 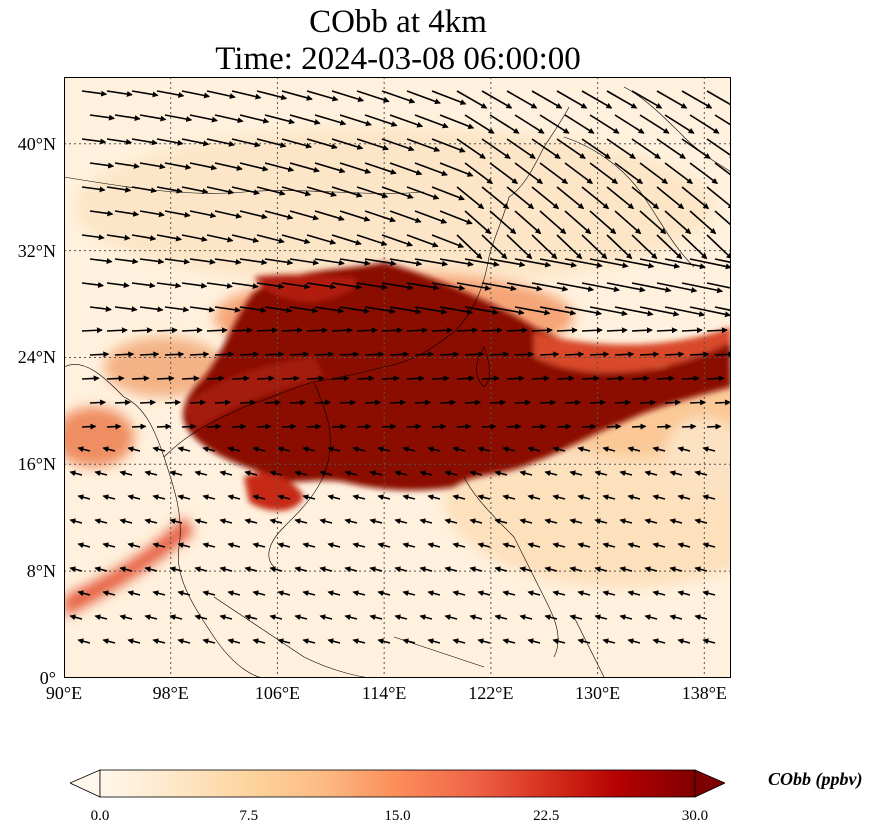 What do you see at coordinates (695, 816) in the screenshot?
I see `colorbar-tick-label: 30.0` at bounding box center [695, 816].